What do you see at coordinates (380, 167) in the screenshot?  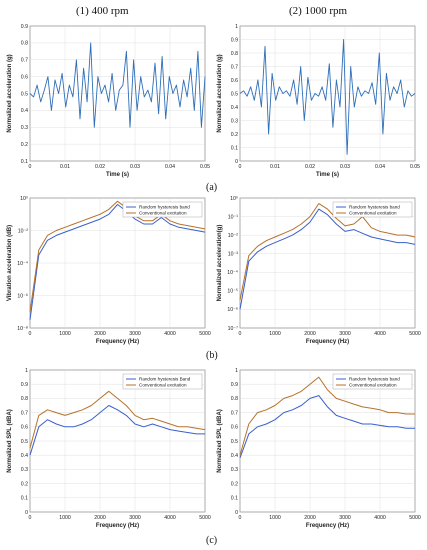 I see `x-tick-label: 0.04` at bounding box center [380, 167].